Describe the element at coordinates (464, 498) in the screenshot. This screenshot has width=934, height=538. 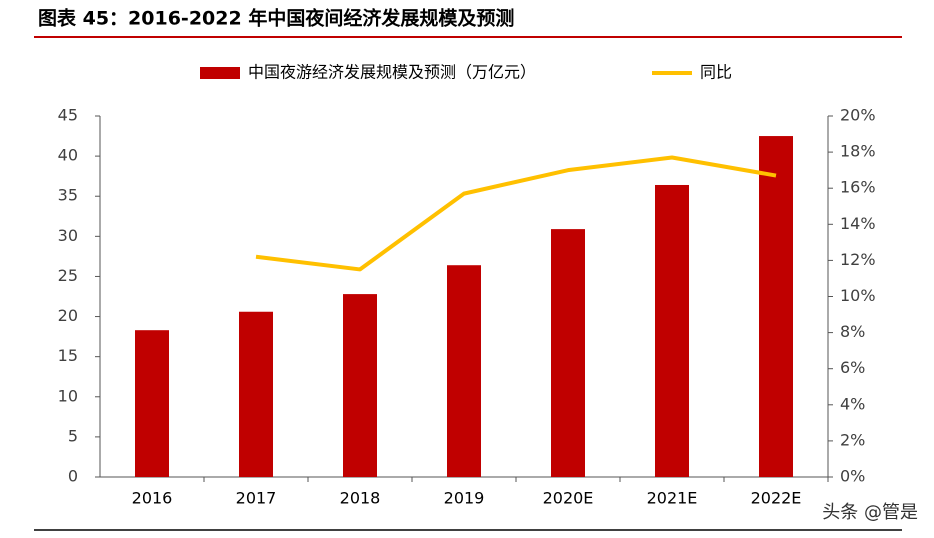
I see `x-tick-label: 2019` at that location.